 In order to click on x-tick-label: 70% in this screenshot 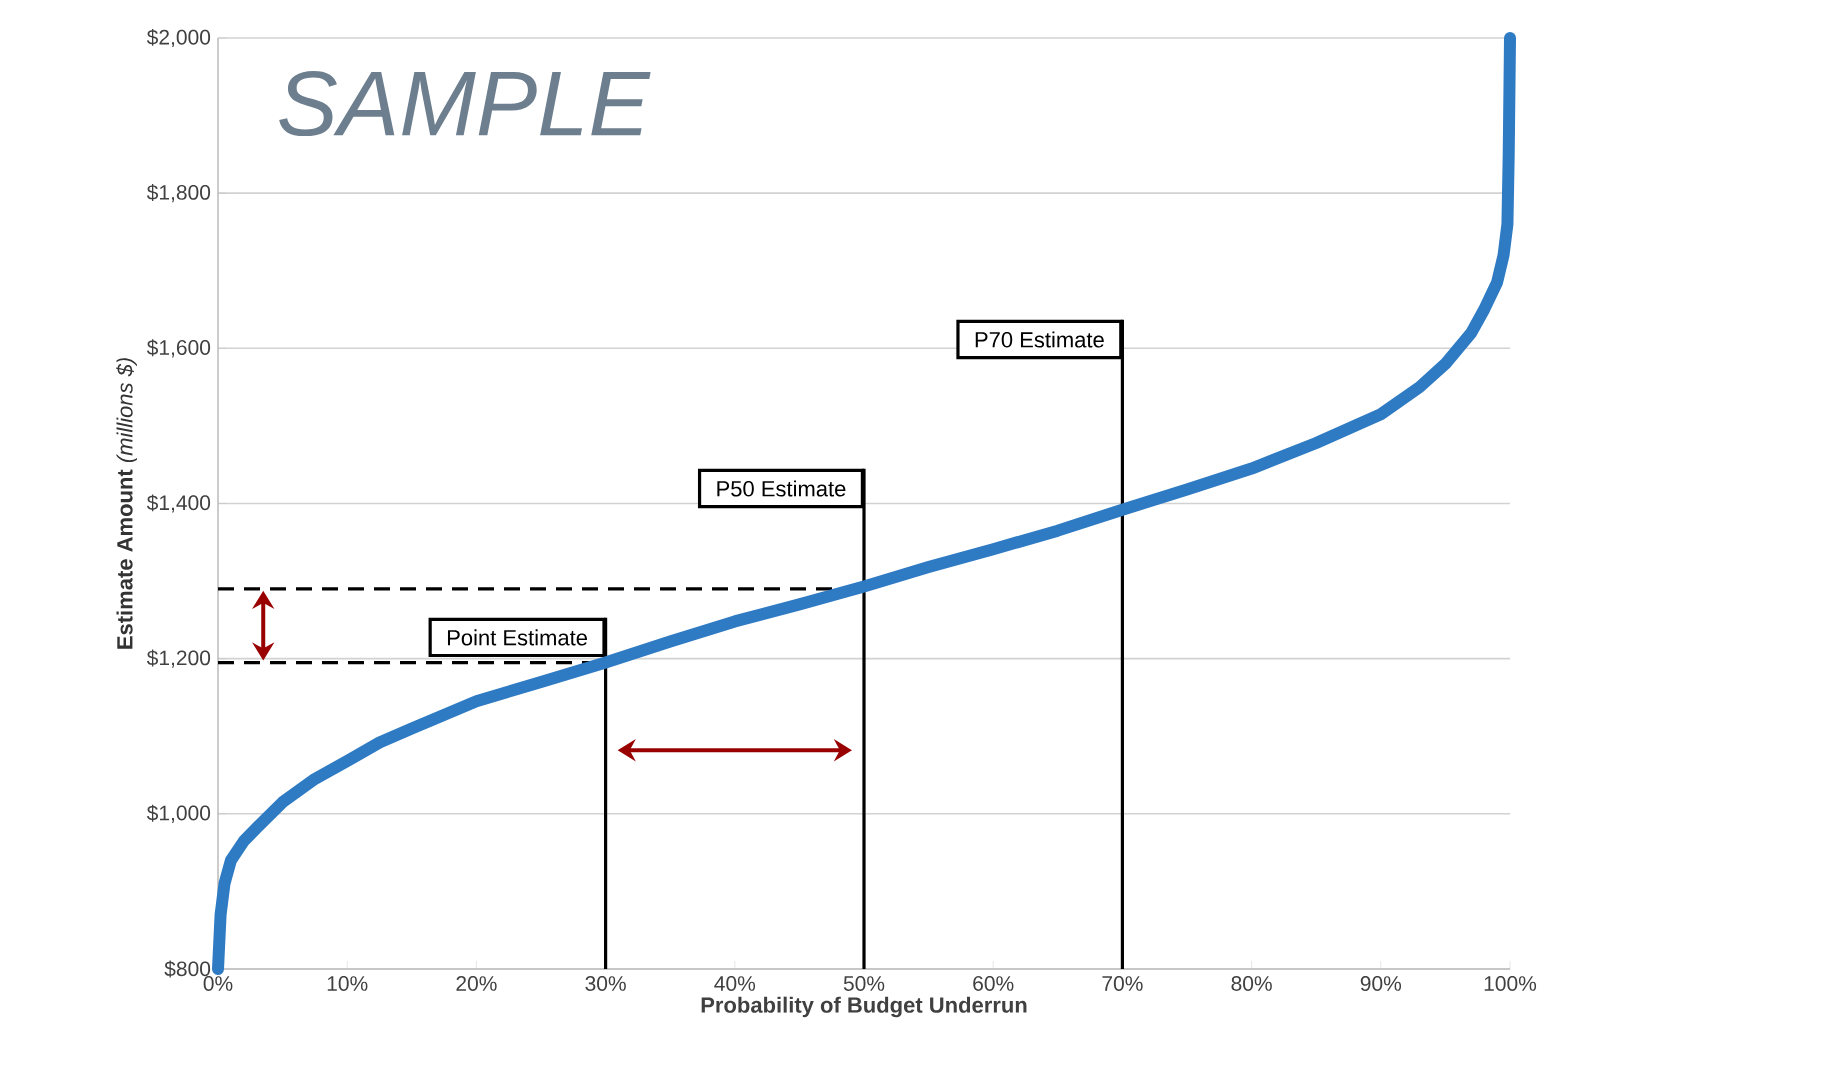, I will do `click(1122, 983)`.